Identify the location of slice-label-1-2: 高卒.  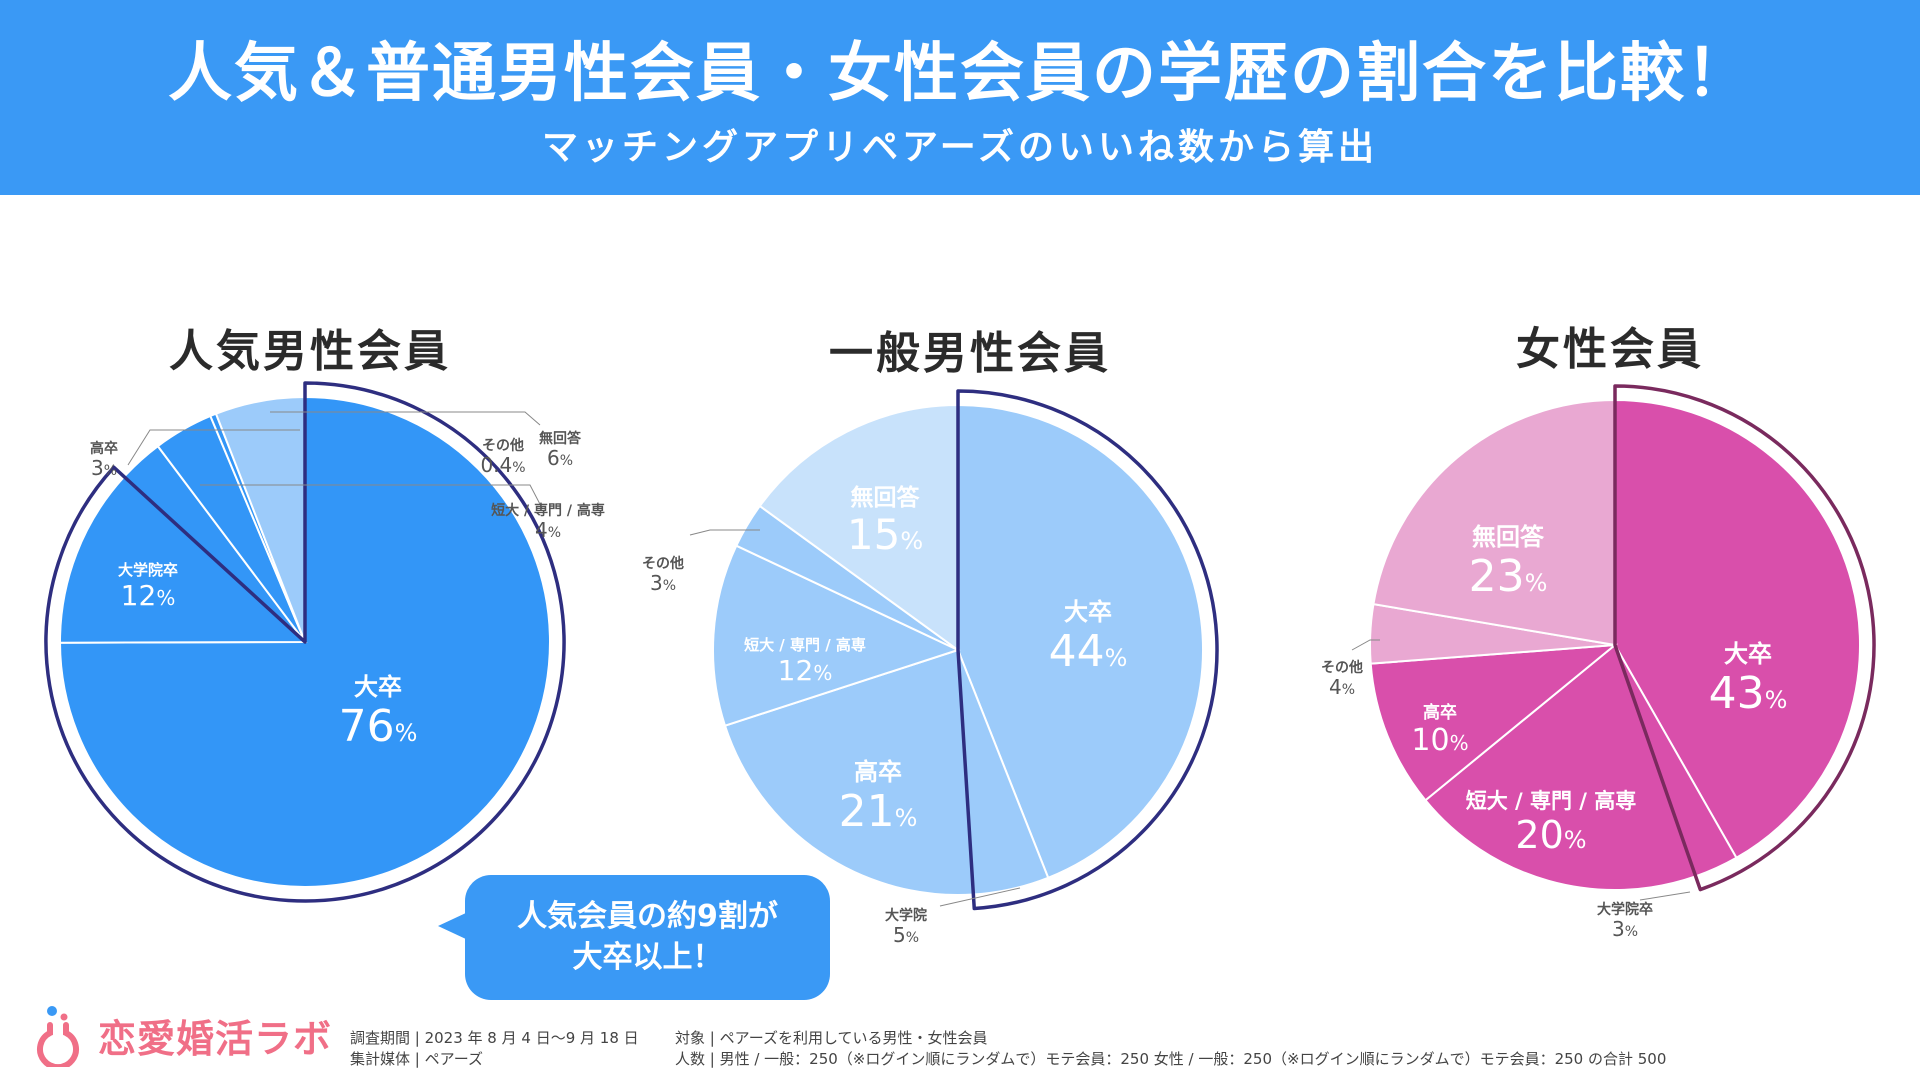
(878, 772).